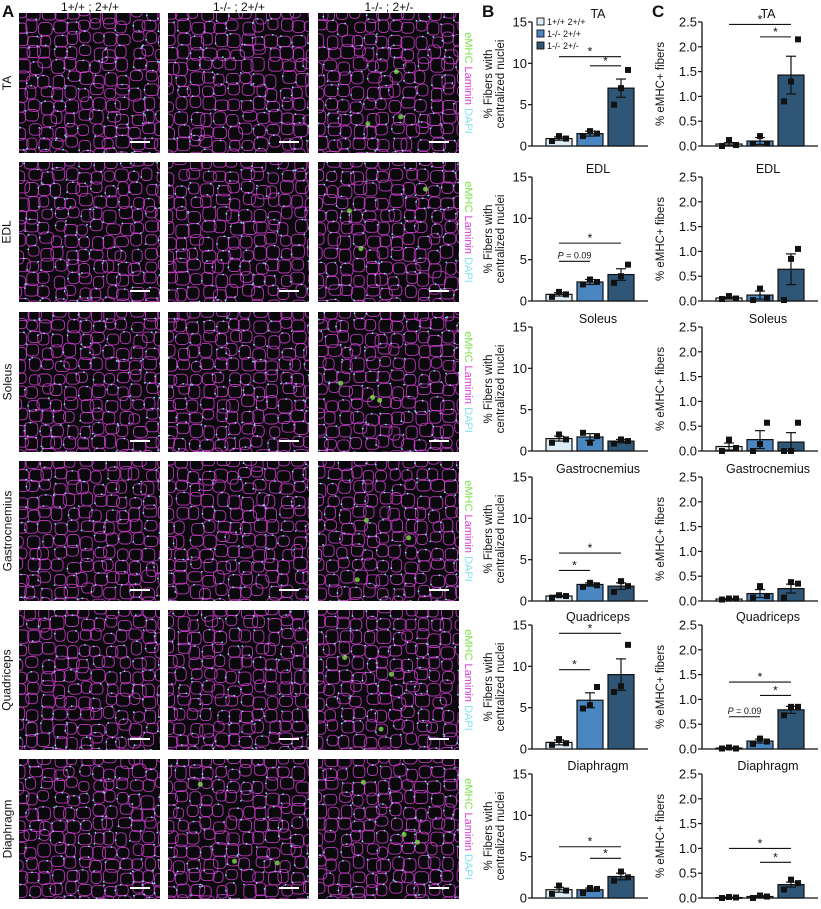 The height and width of the screenshot is (909, 821). I want to click on muscle-row-label: Gastrocnemius, so click(7, 531).